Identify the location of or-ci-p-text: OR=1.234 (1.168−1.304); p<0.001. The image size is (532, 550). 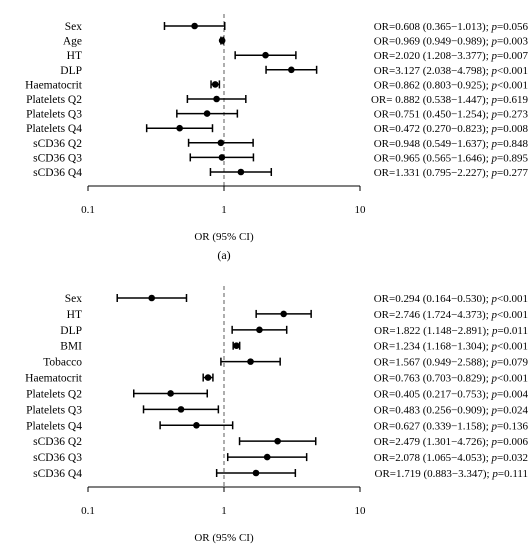
(451, 347).